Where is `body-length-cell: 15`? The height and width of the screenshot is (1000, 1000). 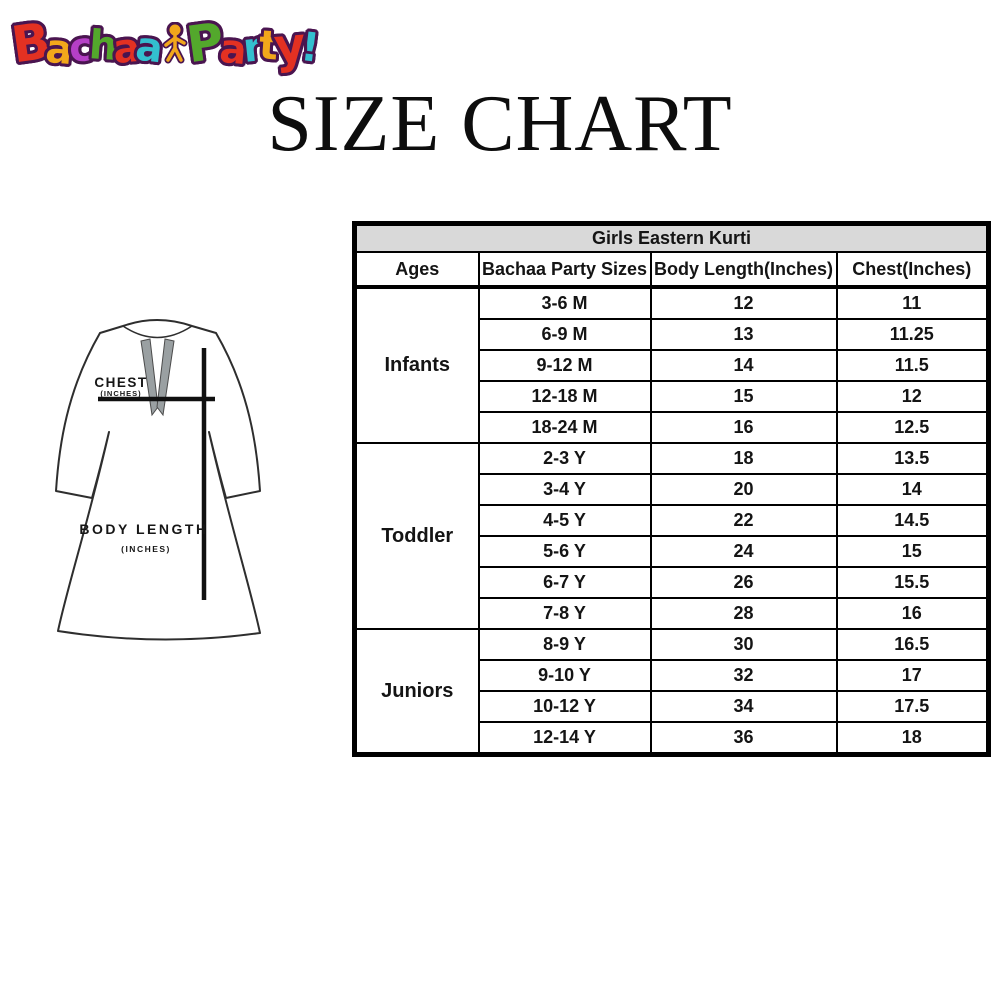 body-length-cell: 15 is located at coordinates (743, 396).